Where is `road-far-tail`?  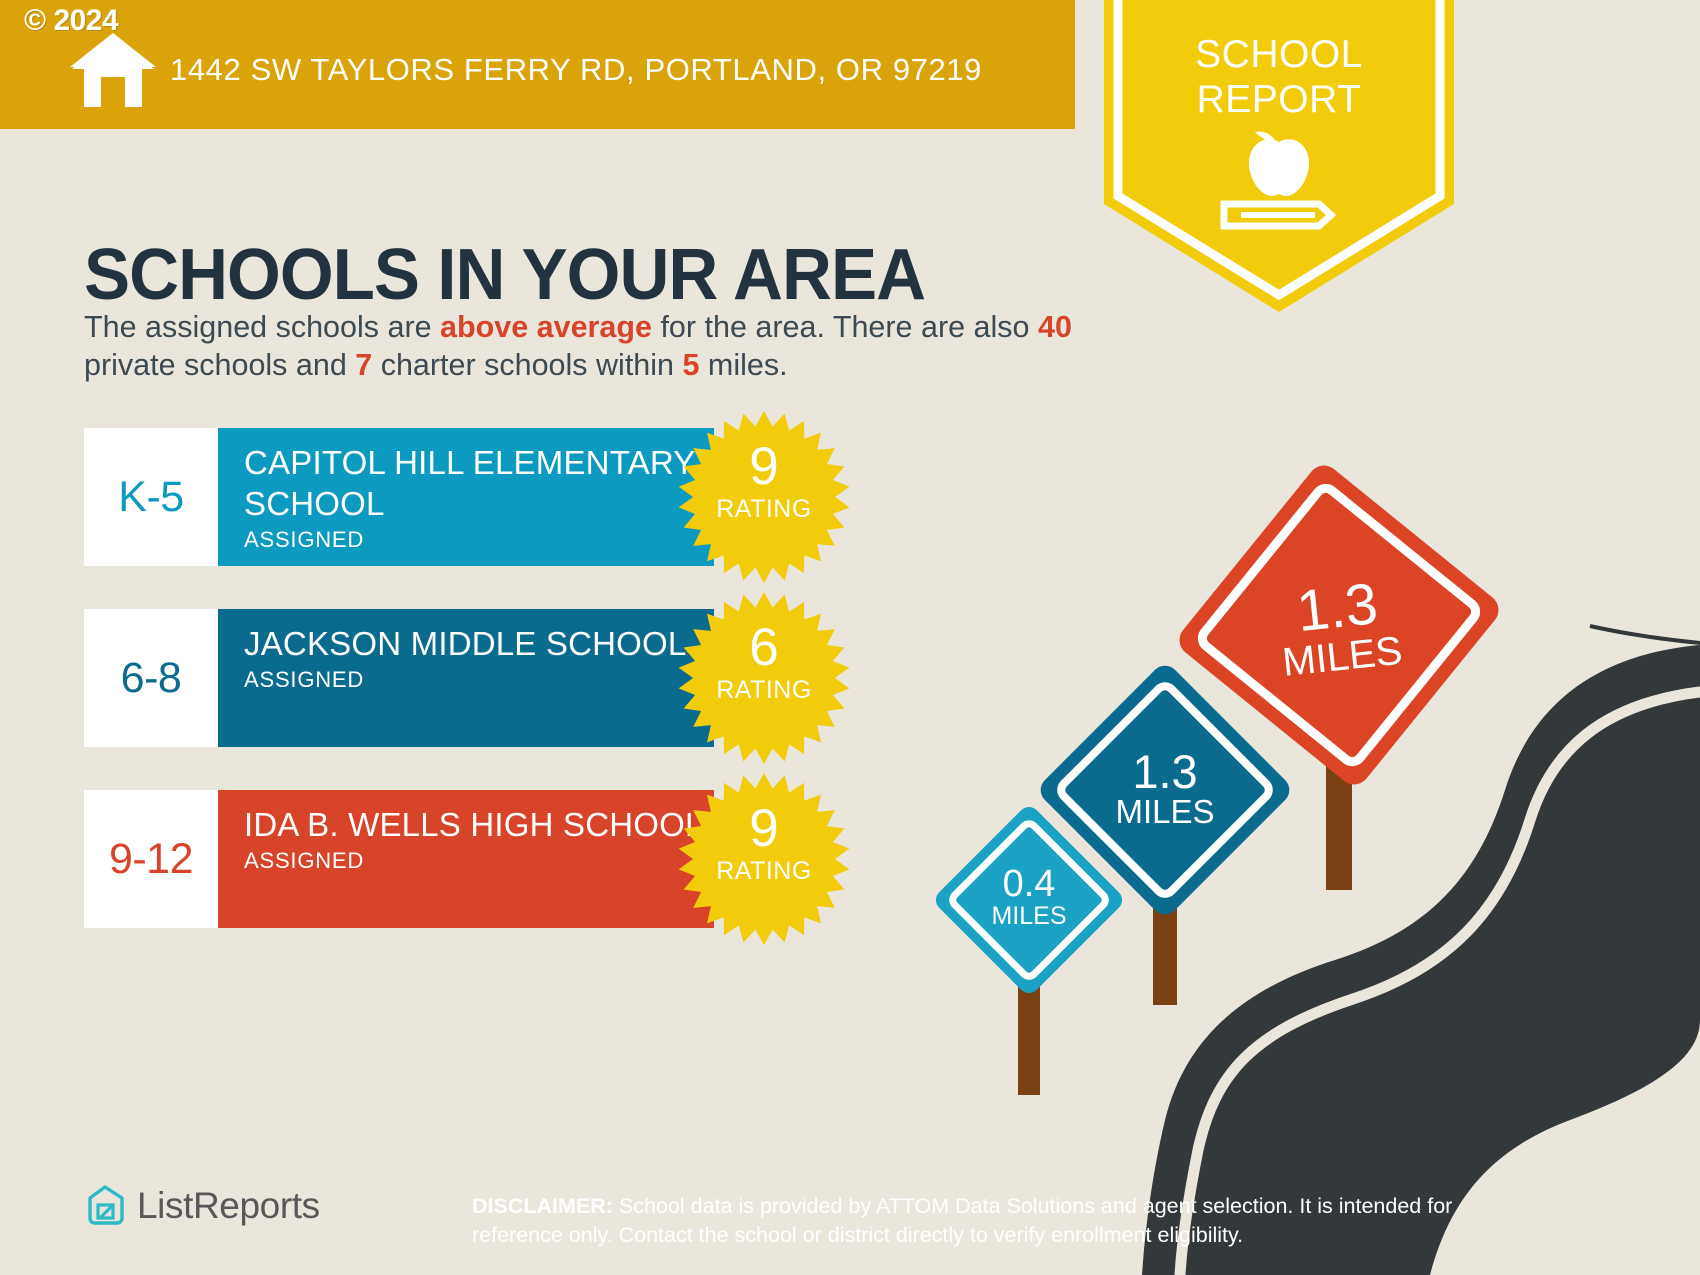 road-far-tail is located at coordinates (1644, 634).